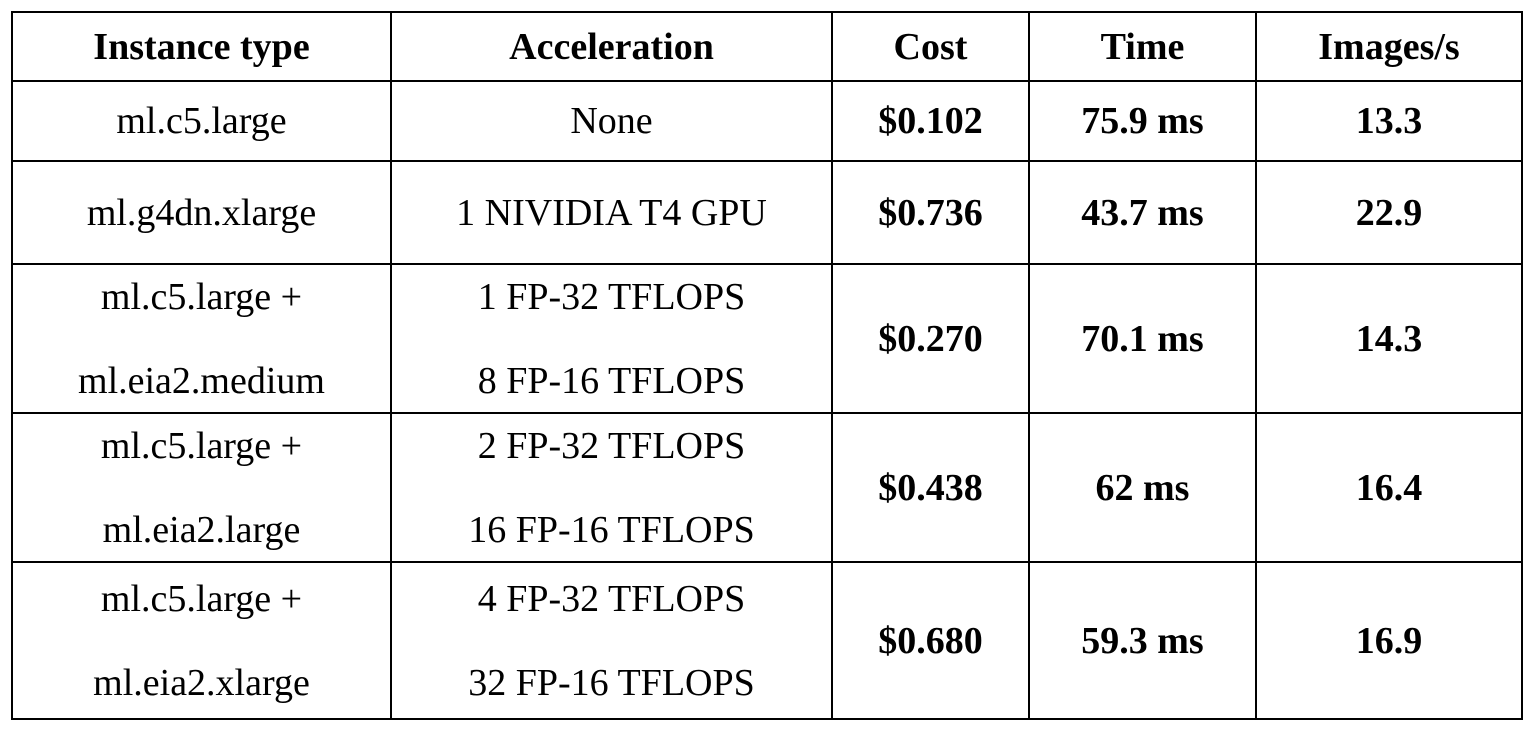 The image size is (1535, 737). I want to click on column-header-acceleration: Acceleration, so click(611, 46).